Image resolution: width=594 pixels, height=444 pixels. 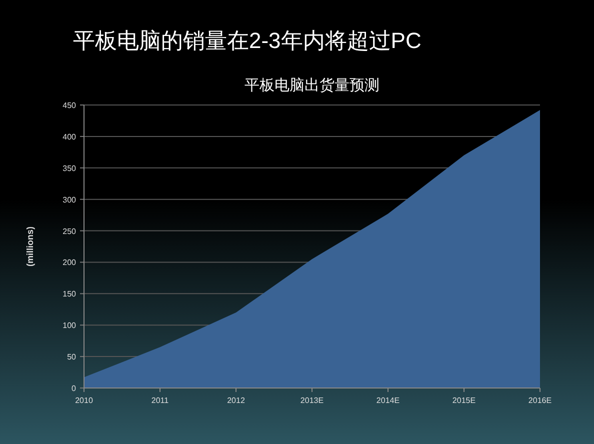 I want to click on y-tick-label: 450, so click(x=69, y=105).